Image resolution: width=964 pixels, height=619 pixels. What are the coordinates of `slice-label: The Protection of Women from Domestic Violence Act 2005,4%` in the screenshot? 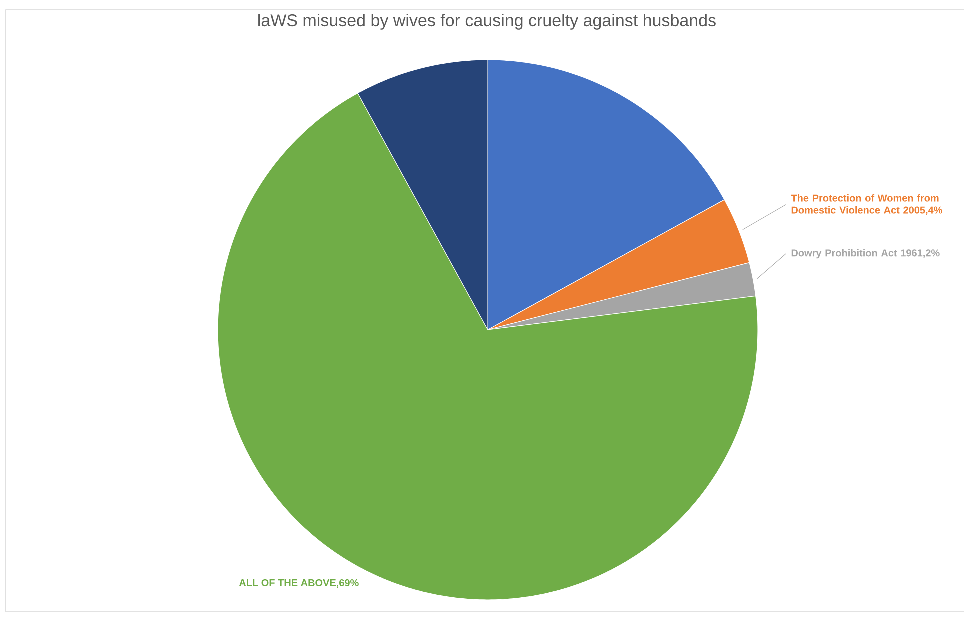 It's located at (866, 205).